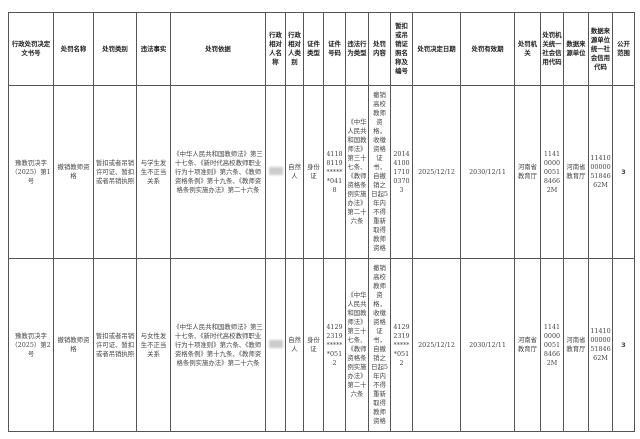 This screenshot has width=640, height=439. What do you see at coordinates (401, 345) in the screenshot?
I see `cell-license: 41292319******0512` at bounding box center [401, 345].